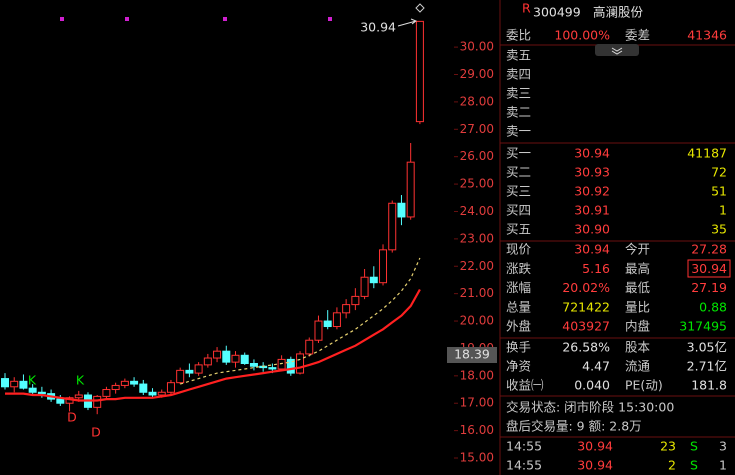 Image resolution: width=735 pixels, height=475 pixels. What do you see at coordinates (709, 287) in the screenshot?
I see `quote-text: 27.19` at bounding box center [709, 287].